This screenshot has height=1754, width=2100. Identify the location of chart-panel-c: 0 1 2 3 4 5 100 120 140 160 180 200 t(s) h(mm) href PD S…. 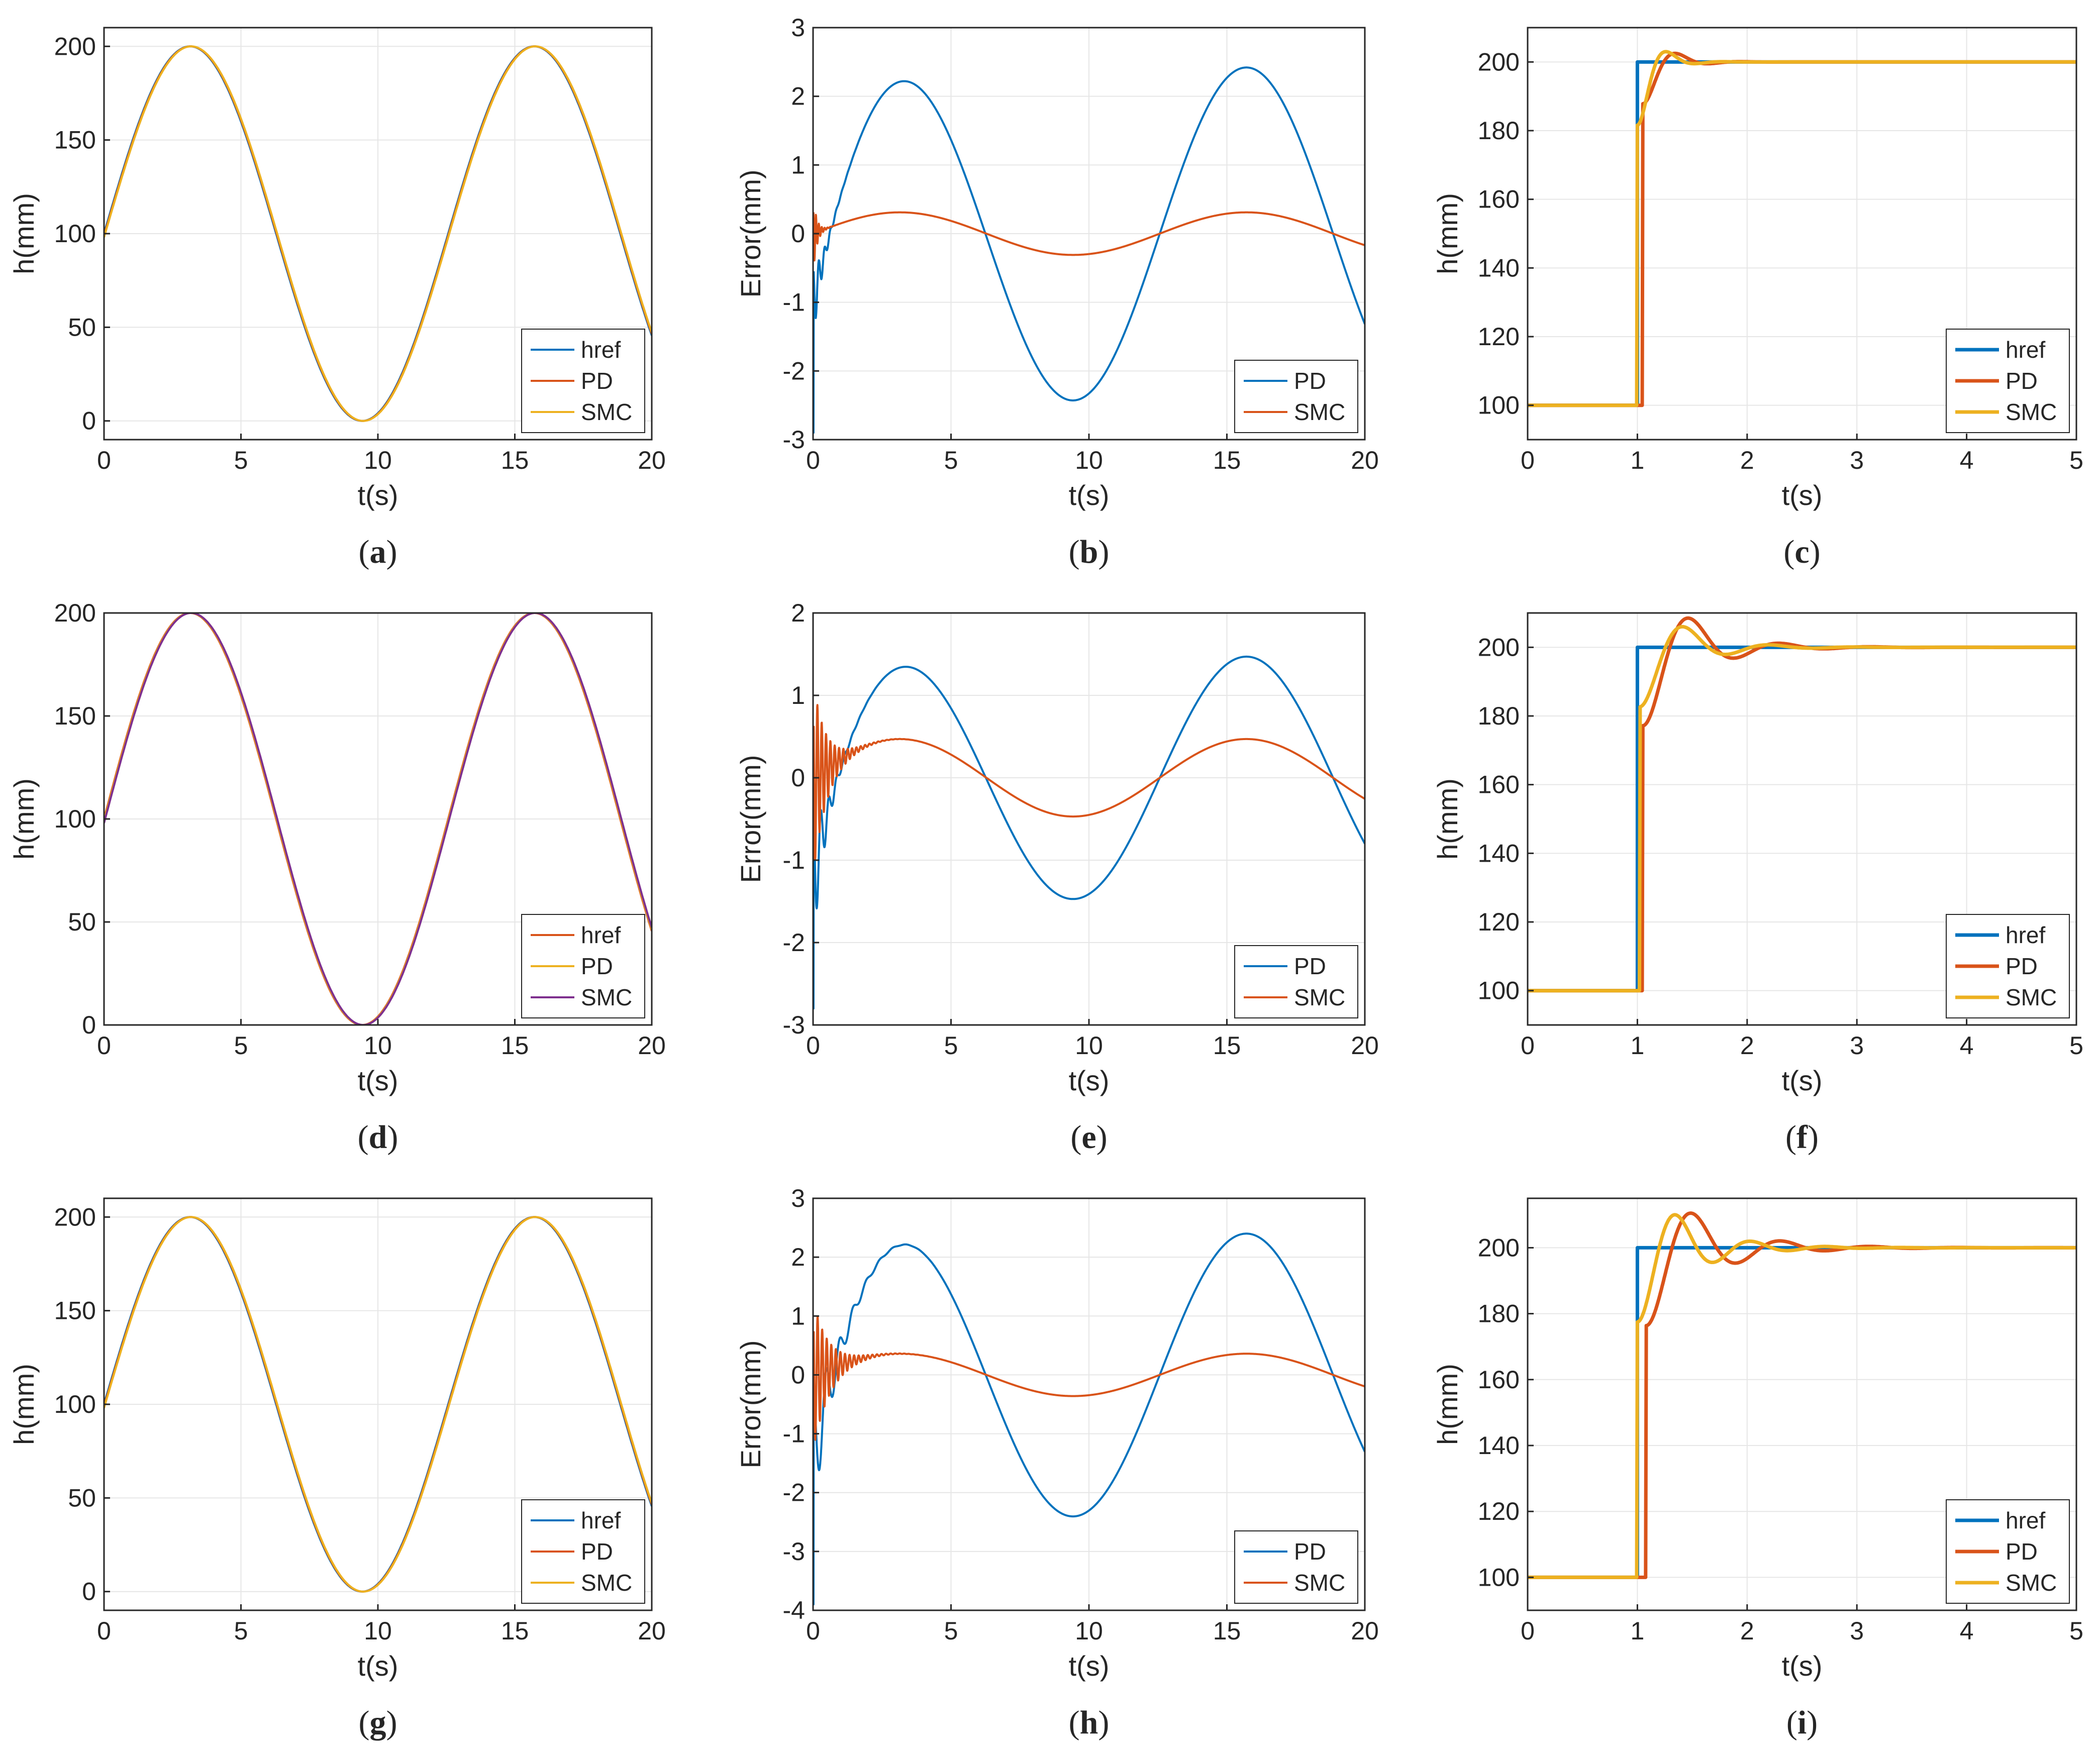
(1757, 298).